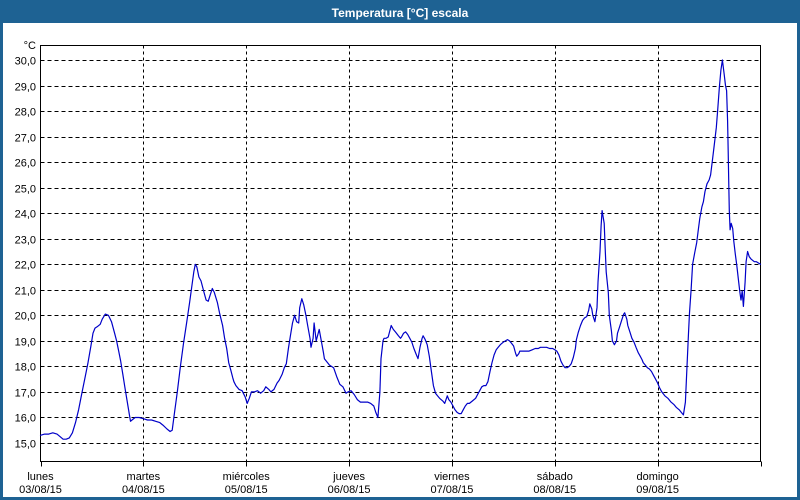 The height and width of the screenshot is (500, 800). I want to click on x-date-label: 09/08/15, so click(657, 490).